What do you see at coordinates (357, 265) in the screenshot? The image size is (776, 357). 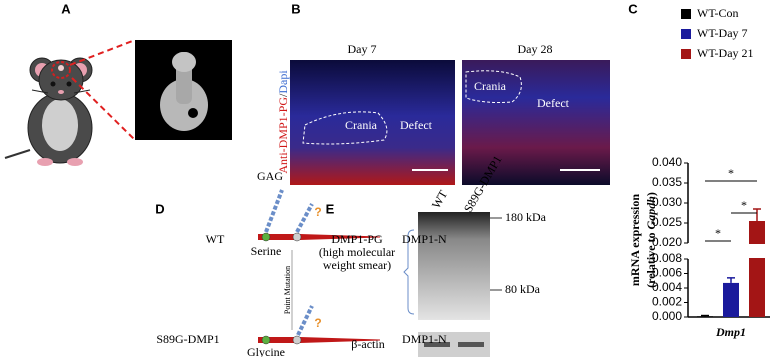 I see `band-label: weight smear)` at bounding box center [357, 265].